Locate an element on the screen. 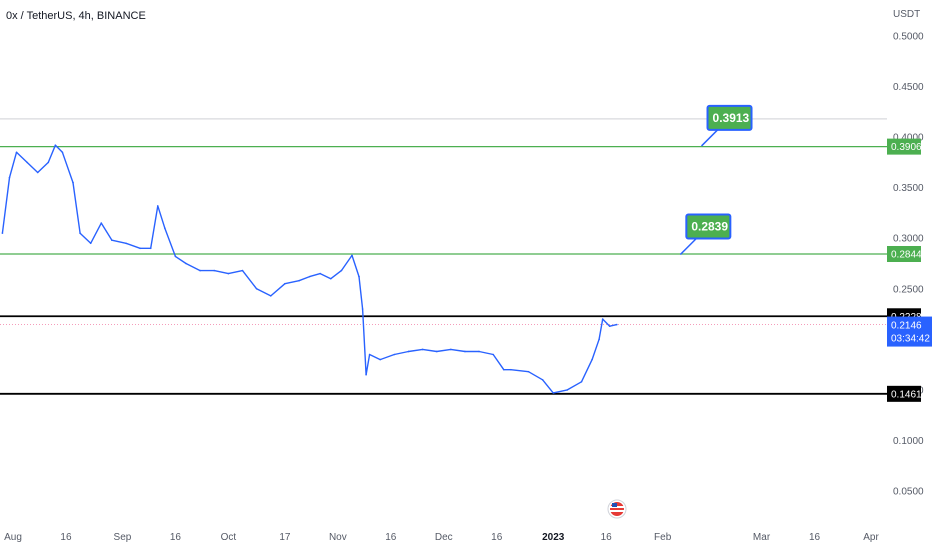  x-tick-label: Mar is located at coordinates (762, 537).